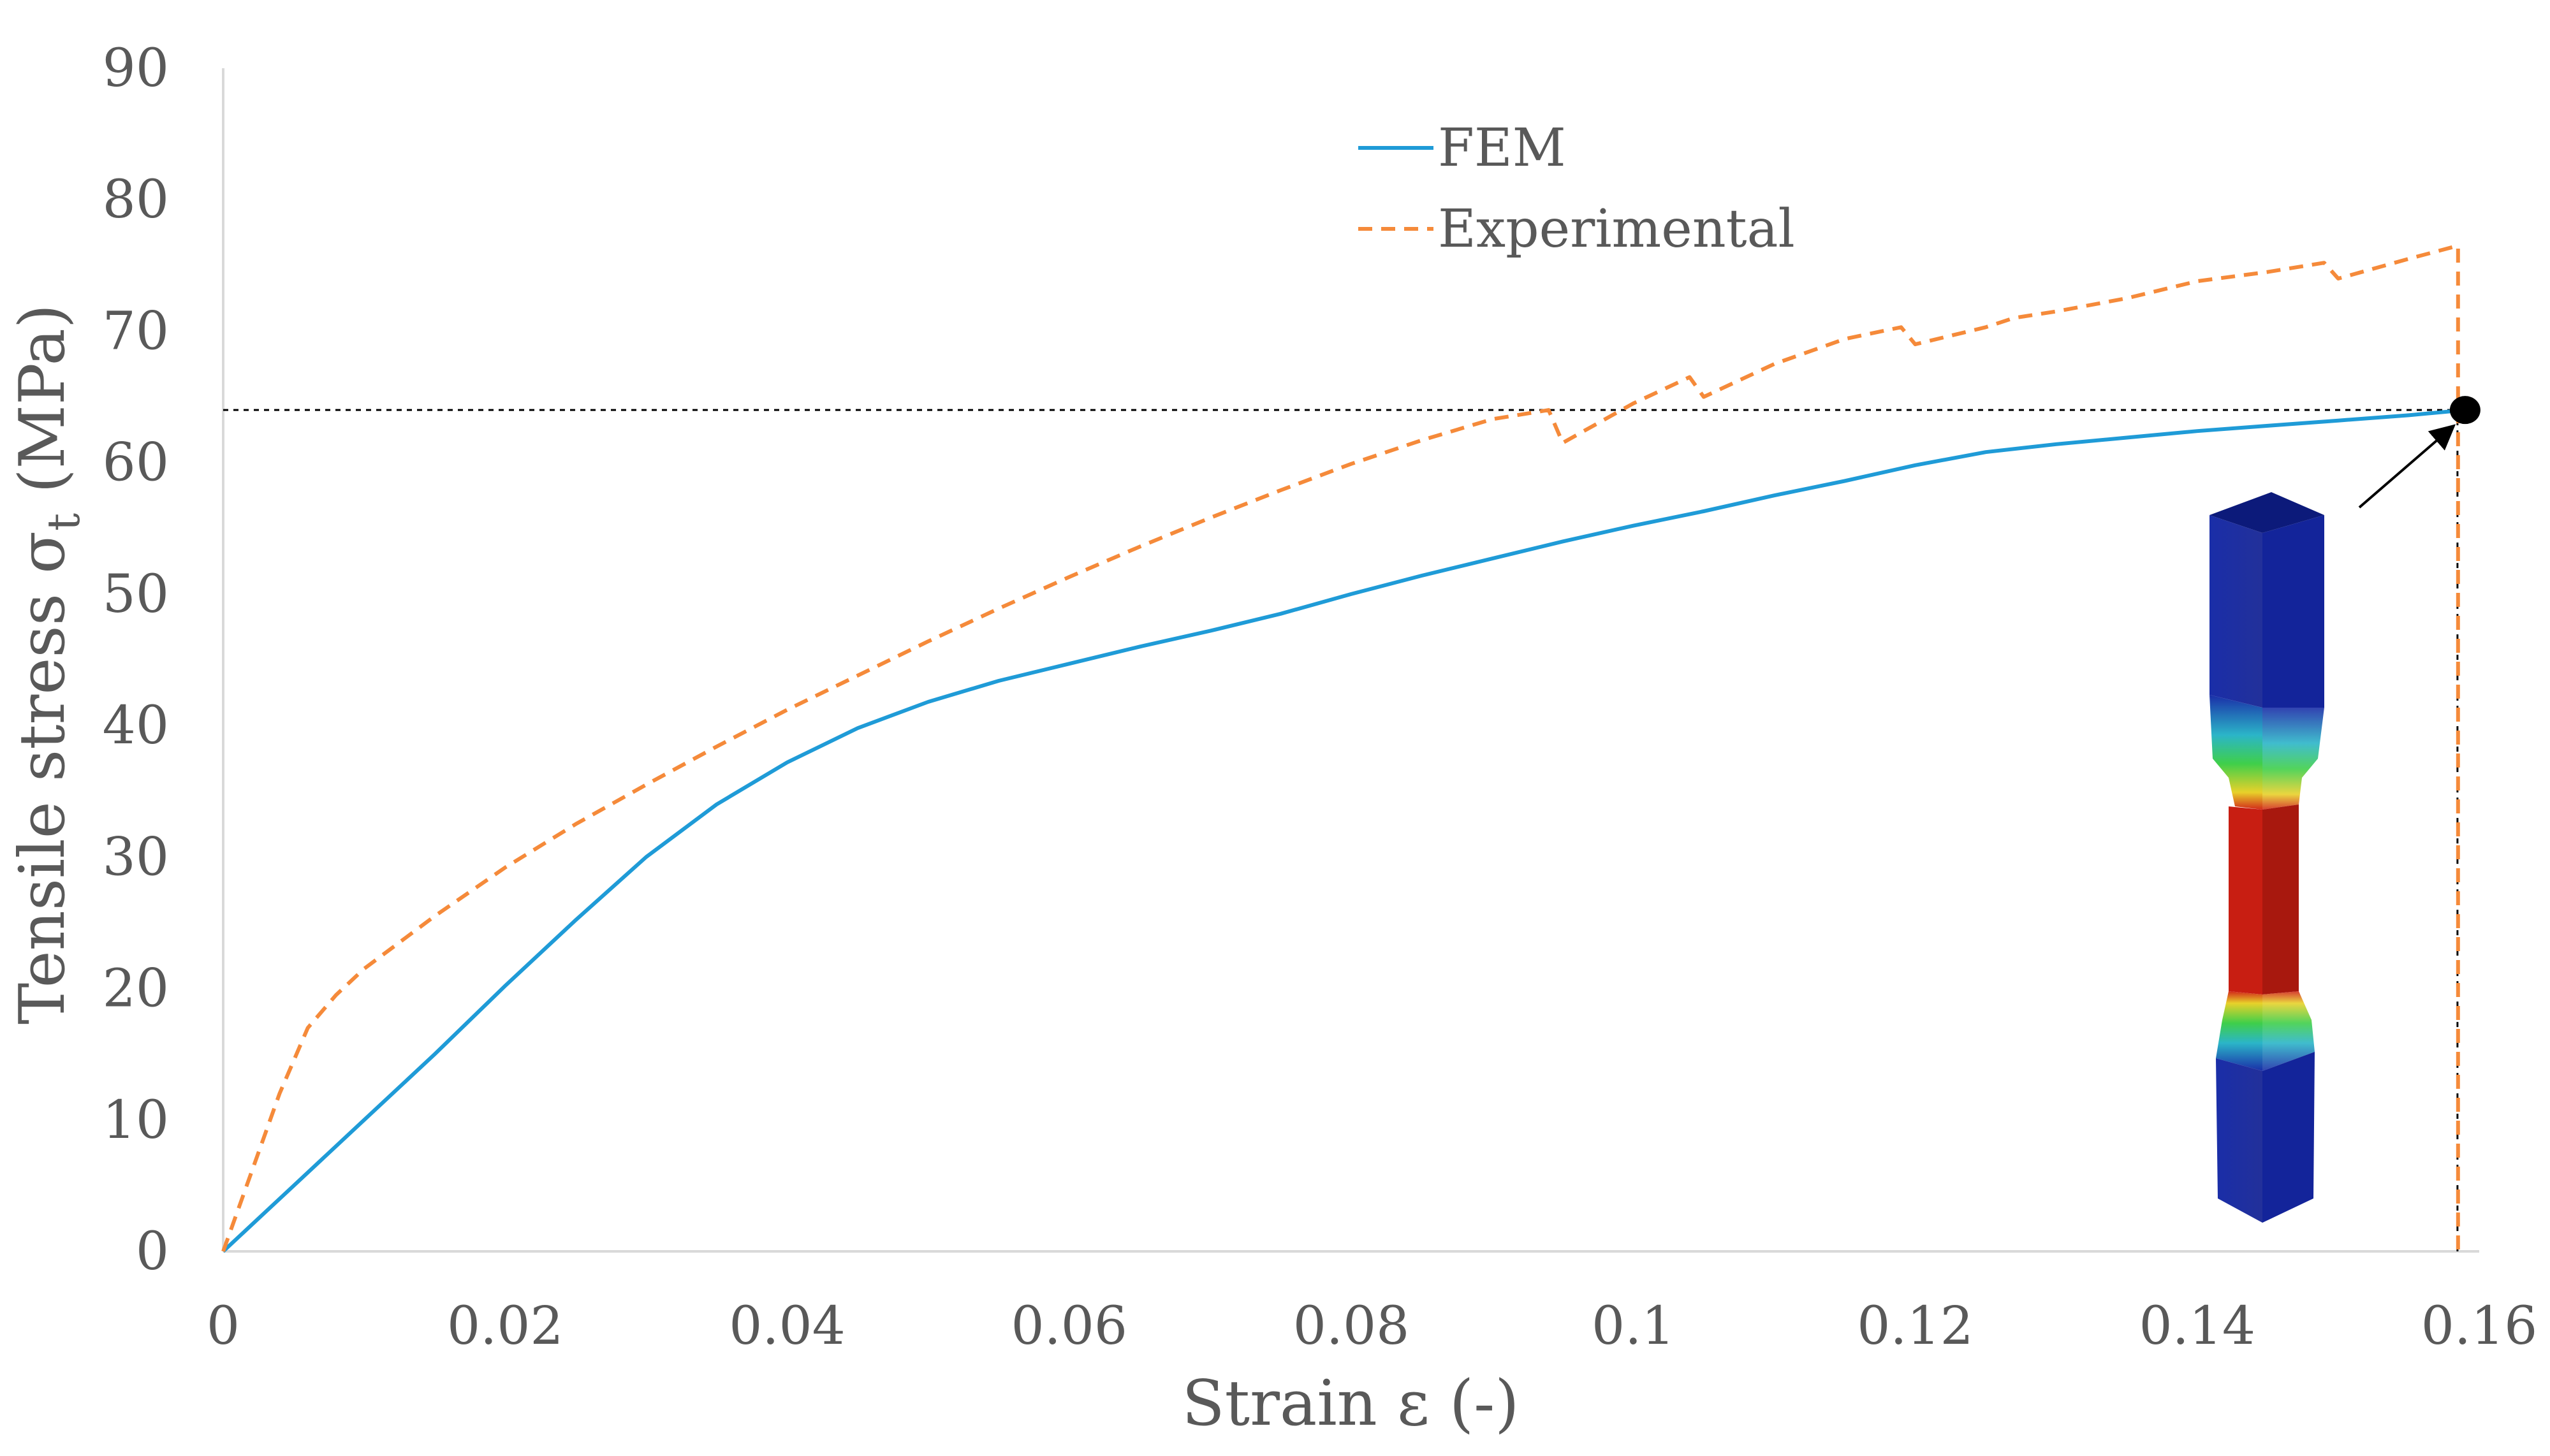  What do you see at coordinates (136, 594) in the screenshot?
I see `y-tick-label: 50` at bounding box center [136, 594].